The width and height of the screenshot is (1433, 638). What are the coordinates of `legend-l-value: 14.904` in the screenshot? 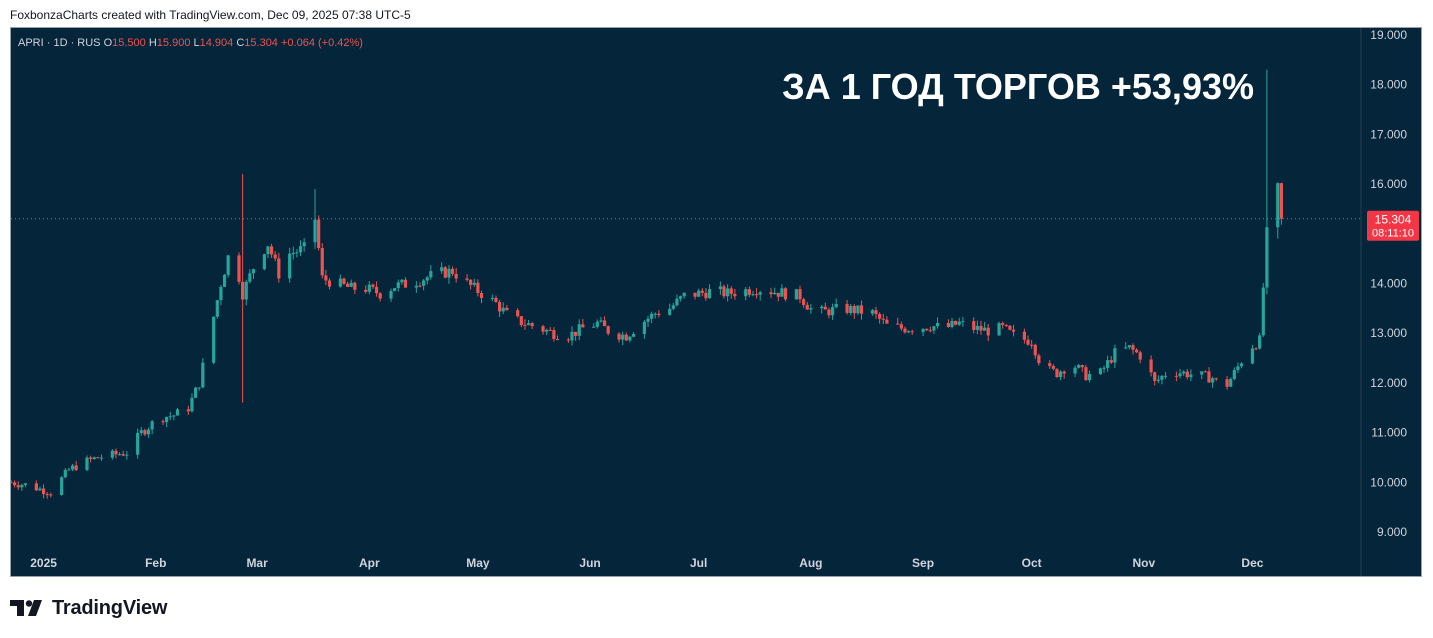 It's located at (218, 43).